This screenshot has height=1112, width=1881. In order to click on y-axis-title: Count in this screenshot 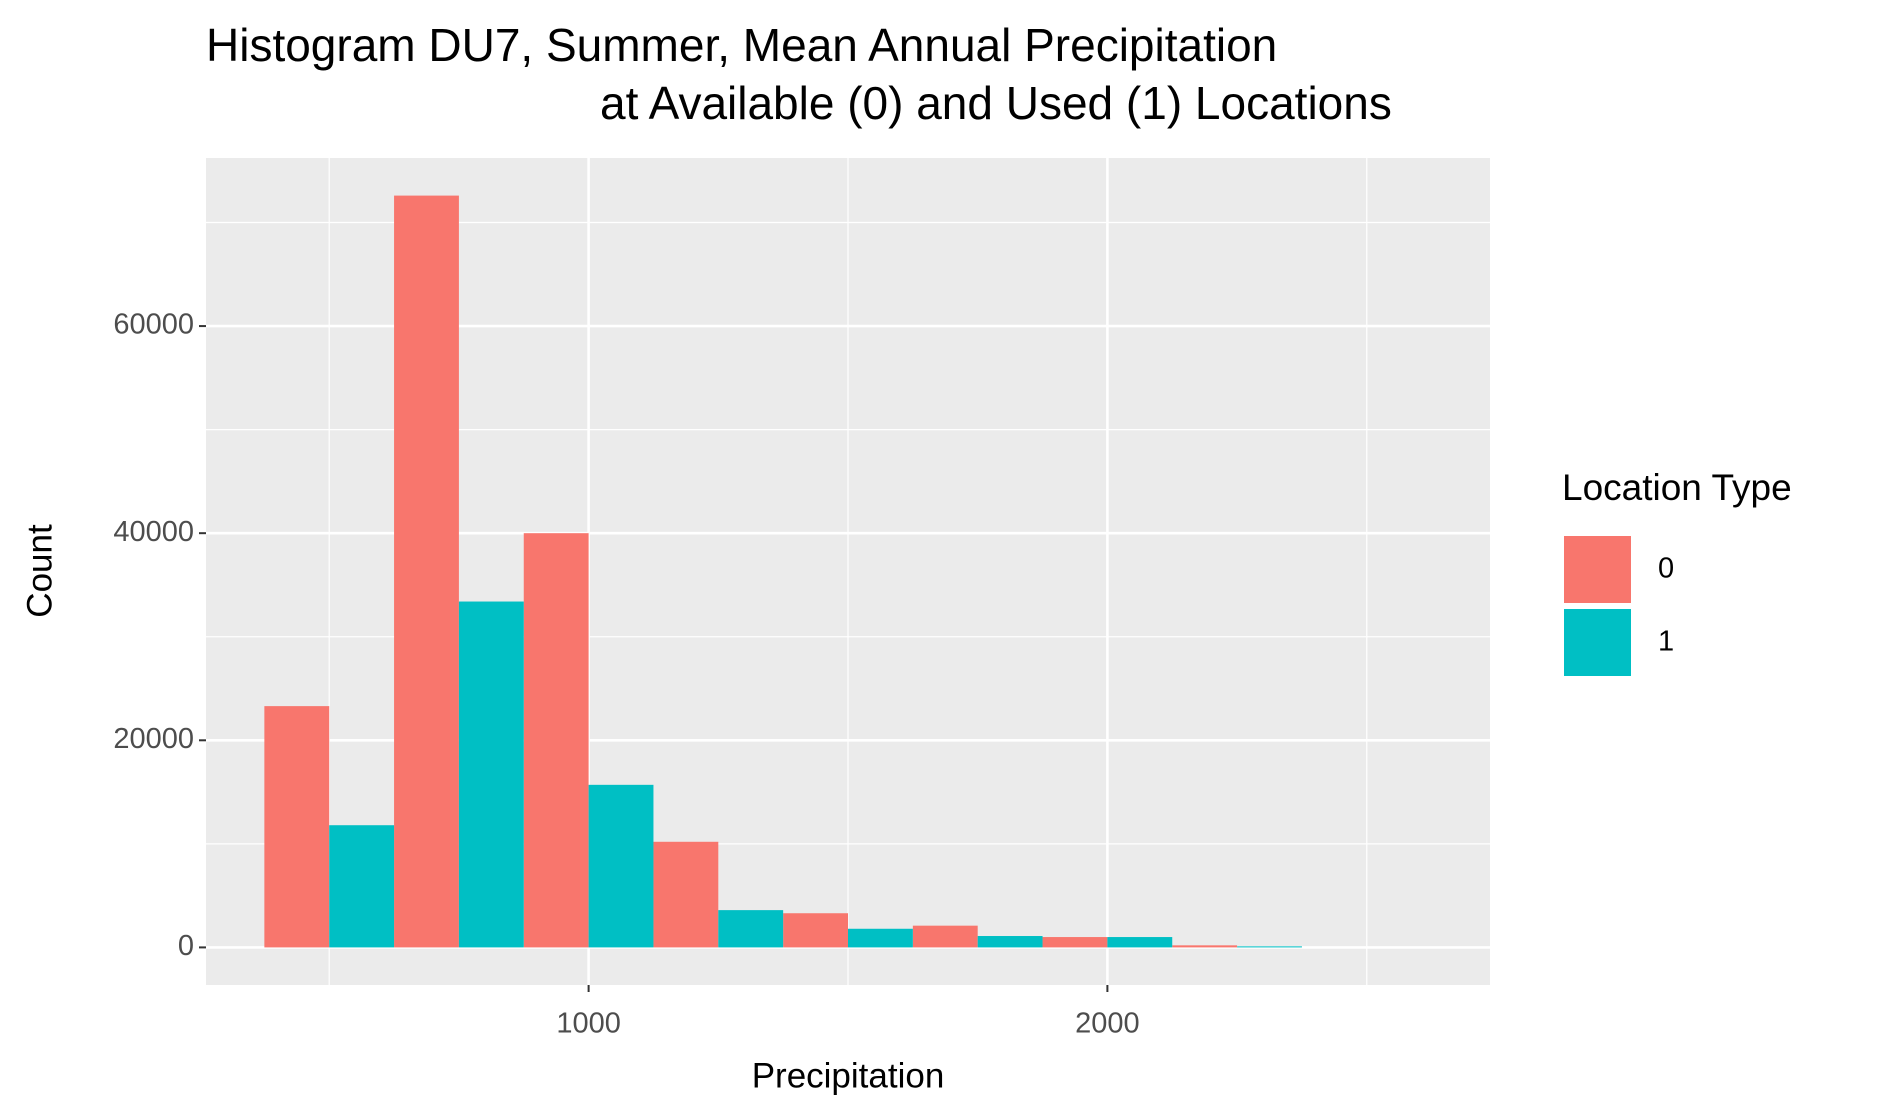, I will do `click(39, 571)`.